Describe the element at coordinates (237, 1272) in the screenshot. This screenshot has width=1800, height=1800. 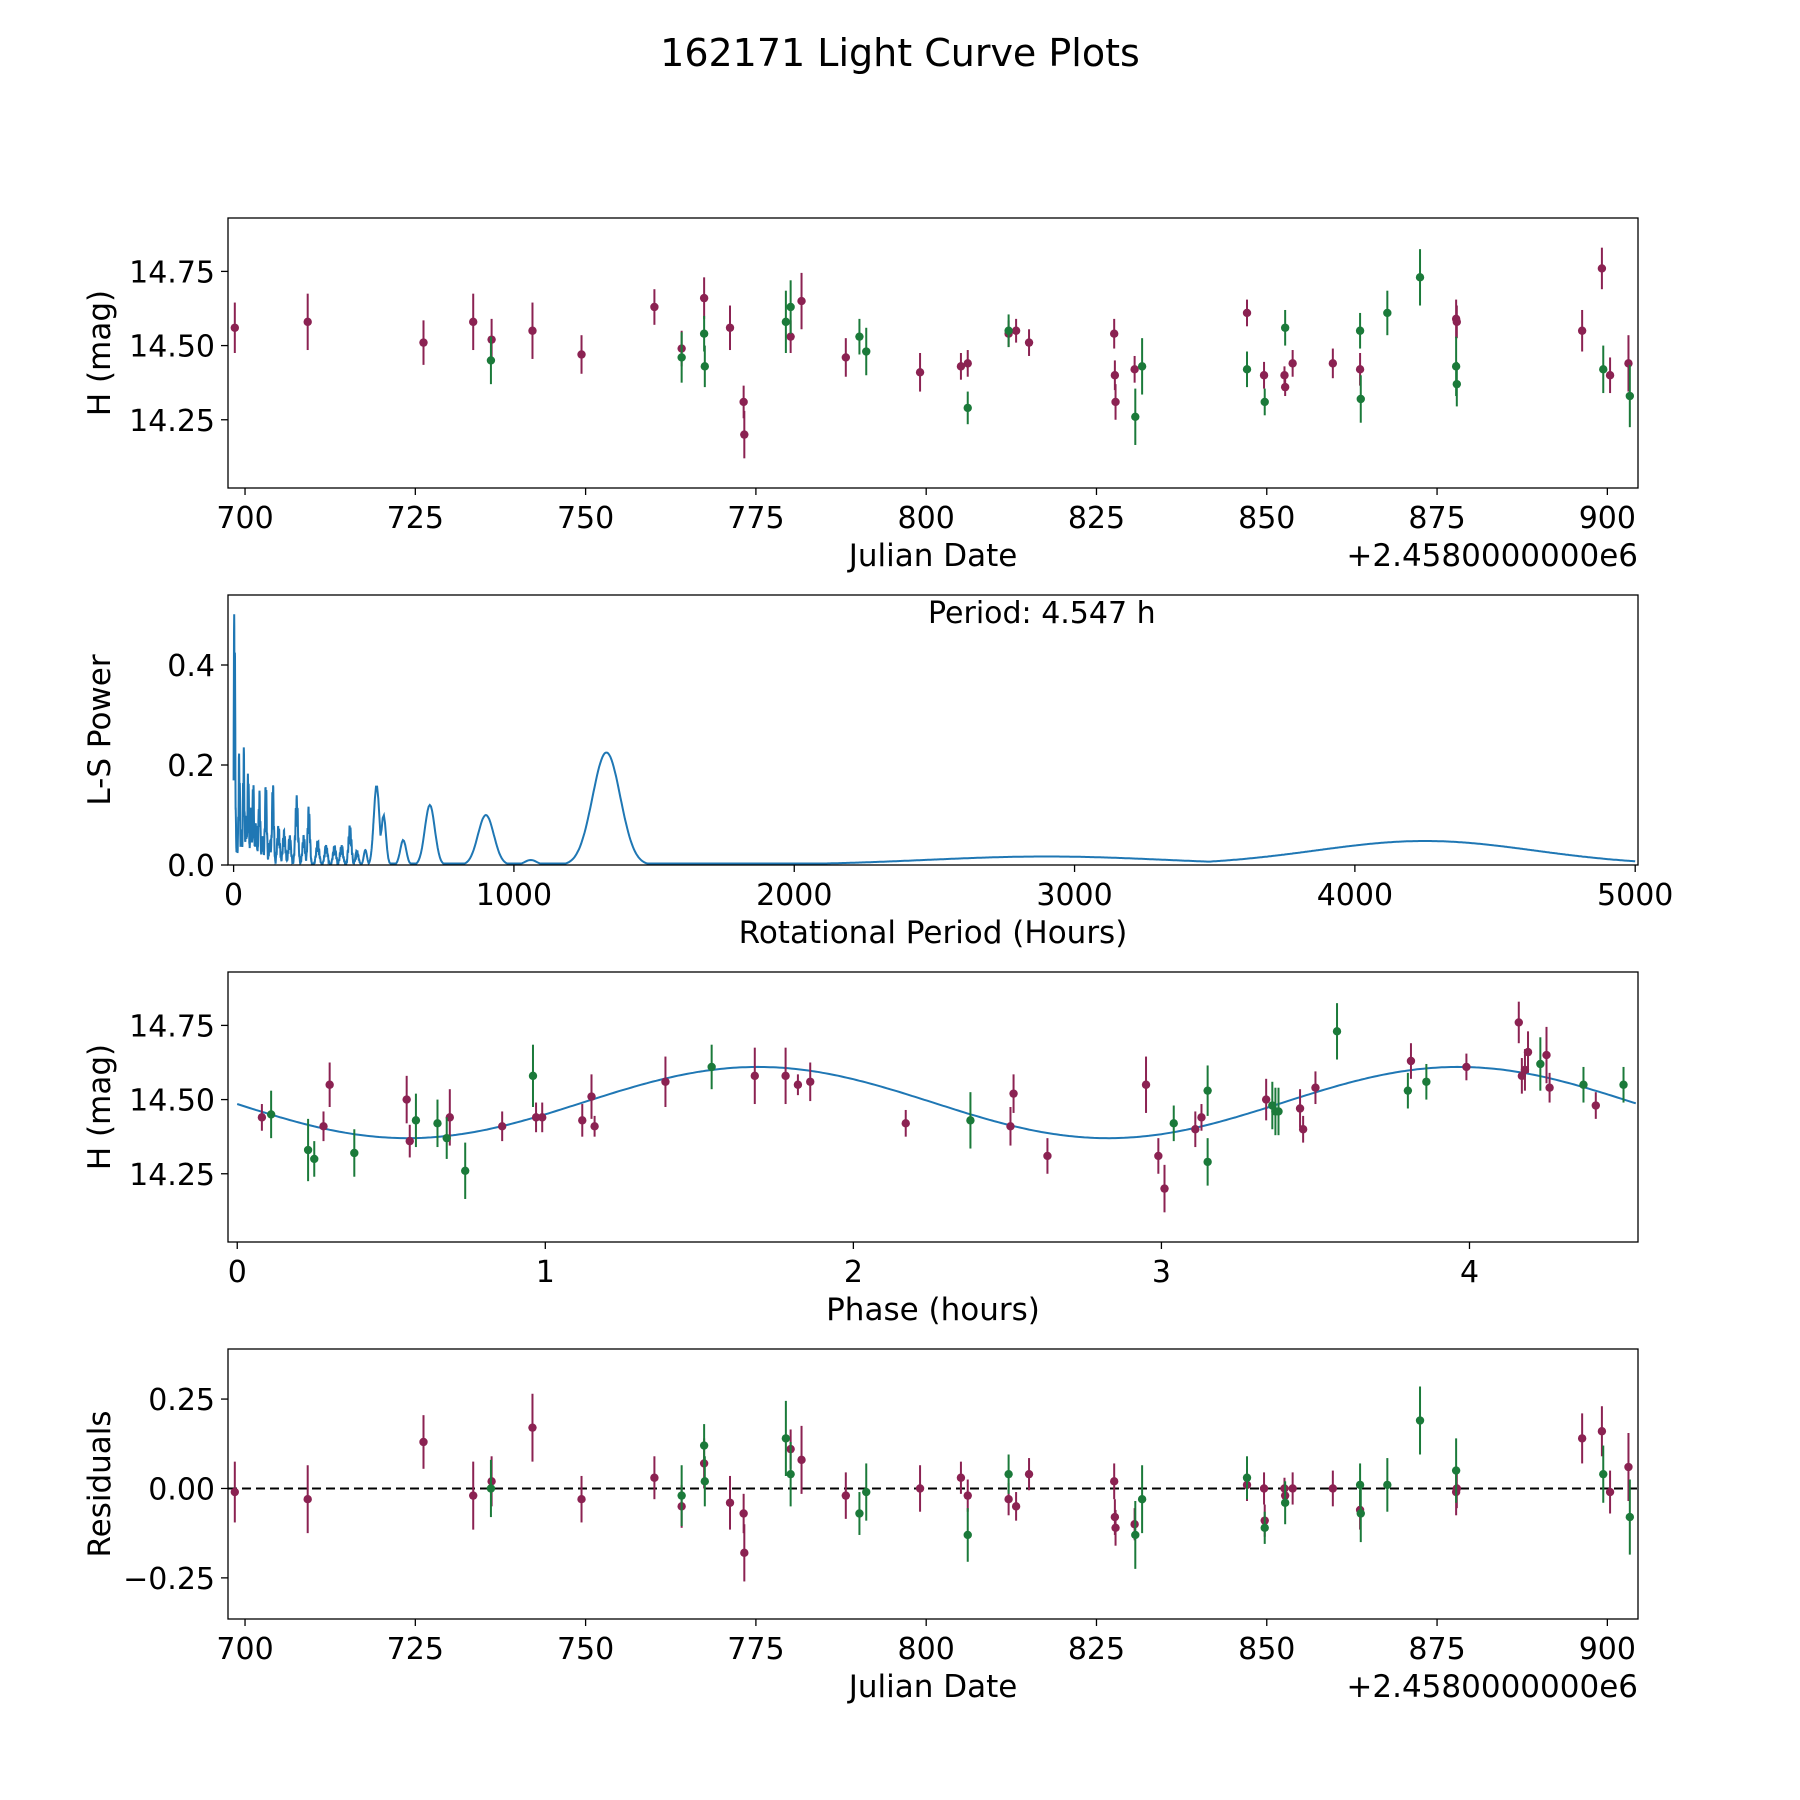
I see `x-tick-label: 0` at that location.